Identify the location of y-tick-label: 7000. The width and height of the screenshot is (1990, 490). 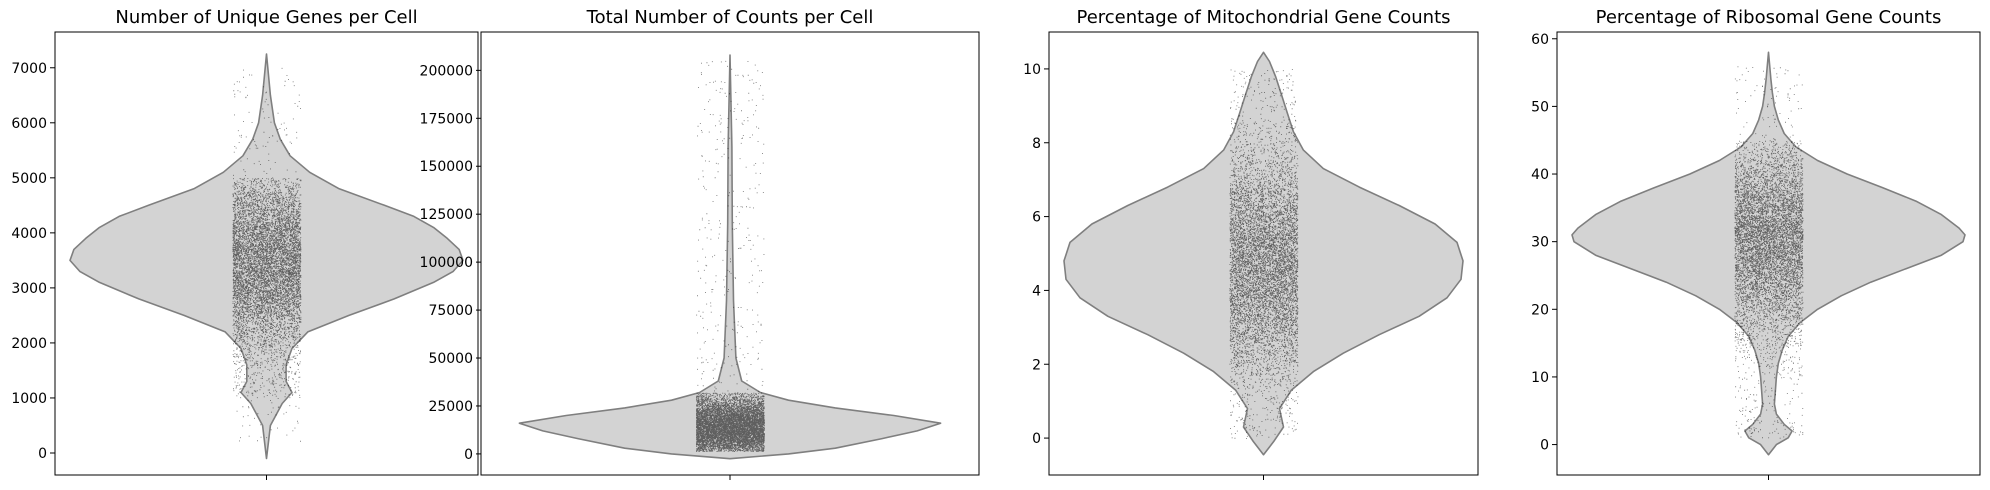
(29, 69).